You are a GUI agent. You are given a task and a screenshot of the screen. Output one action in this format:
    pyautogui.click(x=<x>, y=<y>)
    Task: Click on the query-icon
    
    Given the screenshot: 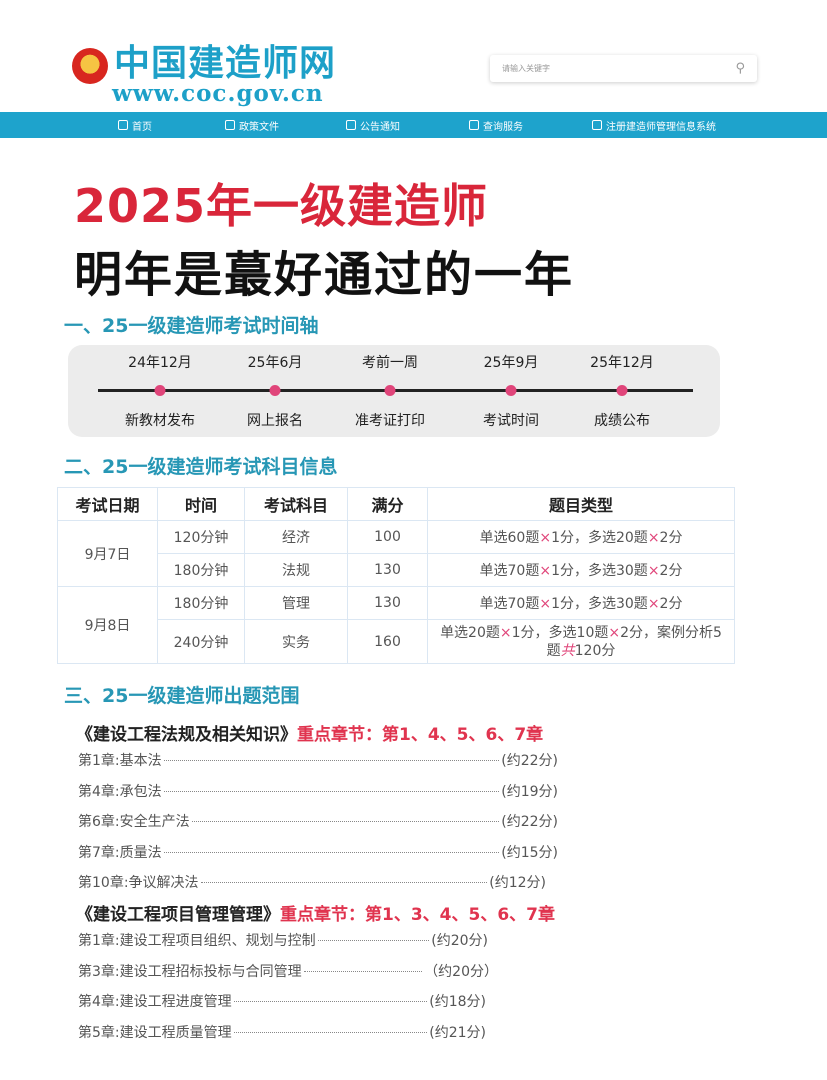 What is the action you would take?
    pyautogui.click(x=474, y=125)
    